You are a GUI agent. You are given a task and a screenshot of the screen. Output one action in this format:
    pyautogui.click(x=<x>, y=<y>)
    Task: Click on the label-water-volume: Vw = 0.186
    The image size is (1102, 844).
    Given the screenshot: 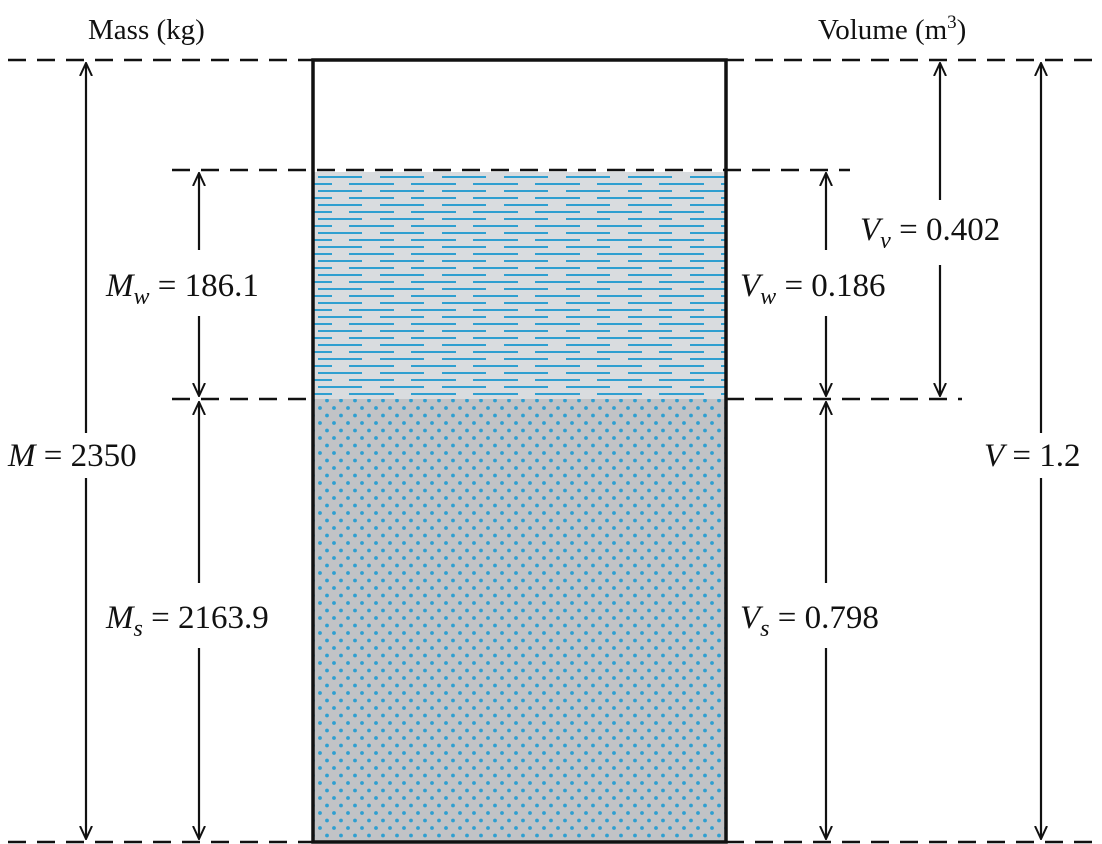 What is the action you would take?
    pyautogui.click(x=813, y=289)
    